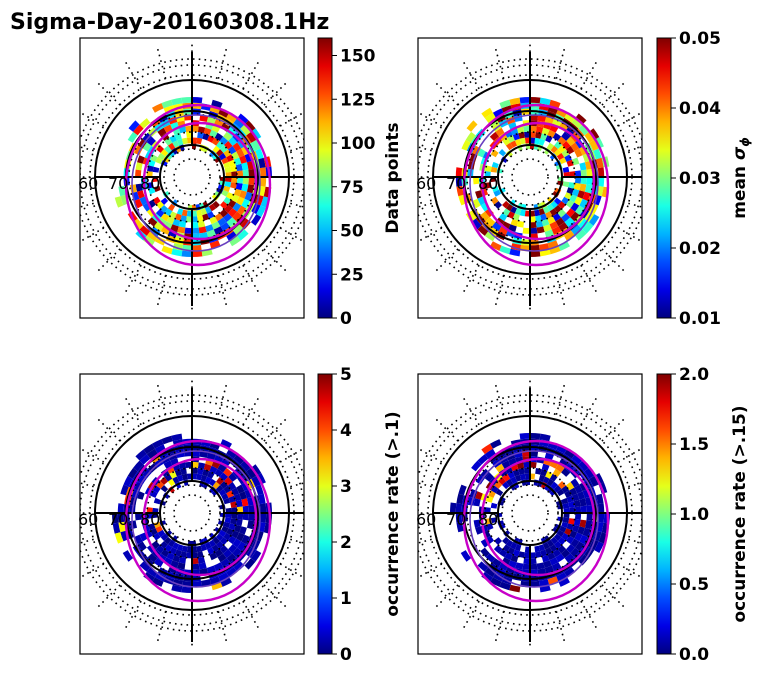 The image size is (759, 674). Describe the element at coordinates (536, 521) in the screenshot. I see `oval-boundary-outer` at that location.